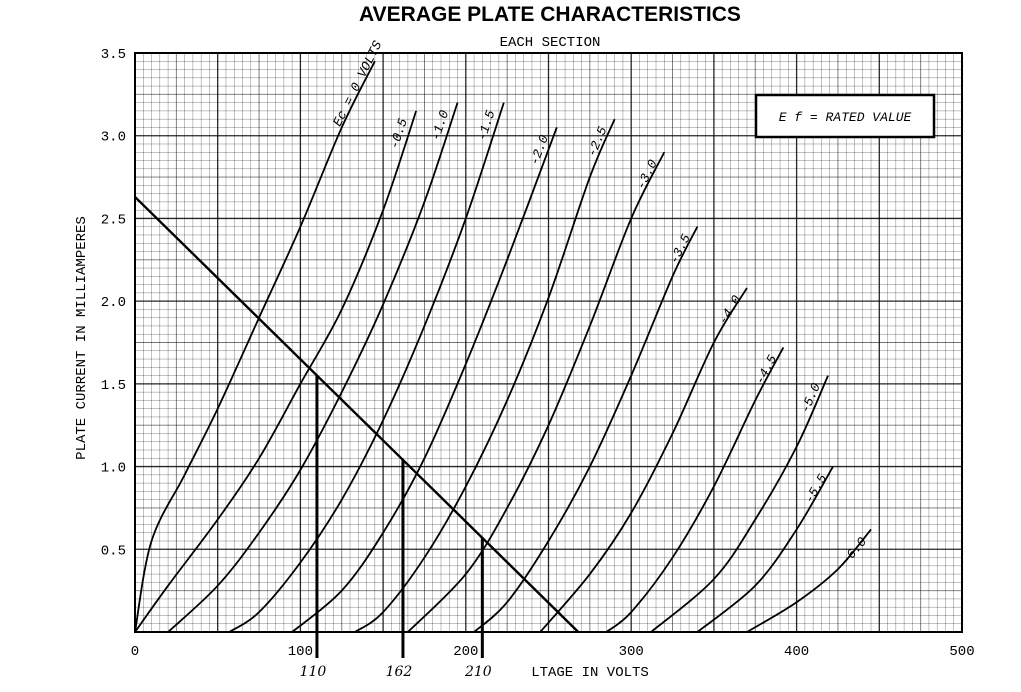  Describe the element at coordinates (82, 338) in the screenshot. I see `y-axis-label: PLATE CURRENT IN MILLIAMPERES` at that location.